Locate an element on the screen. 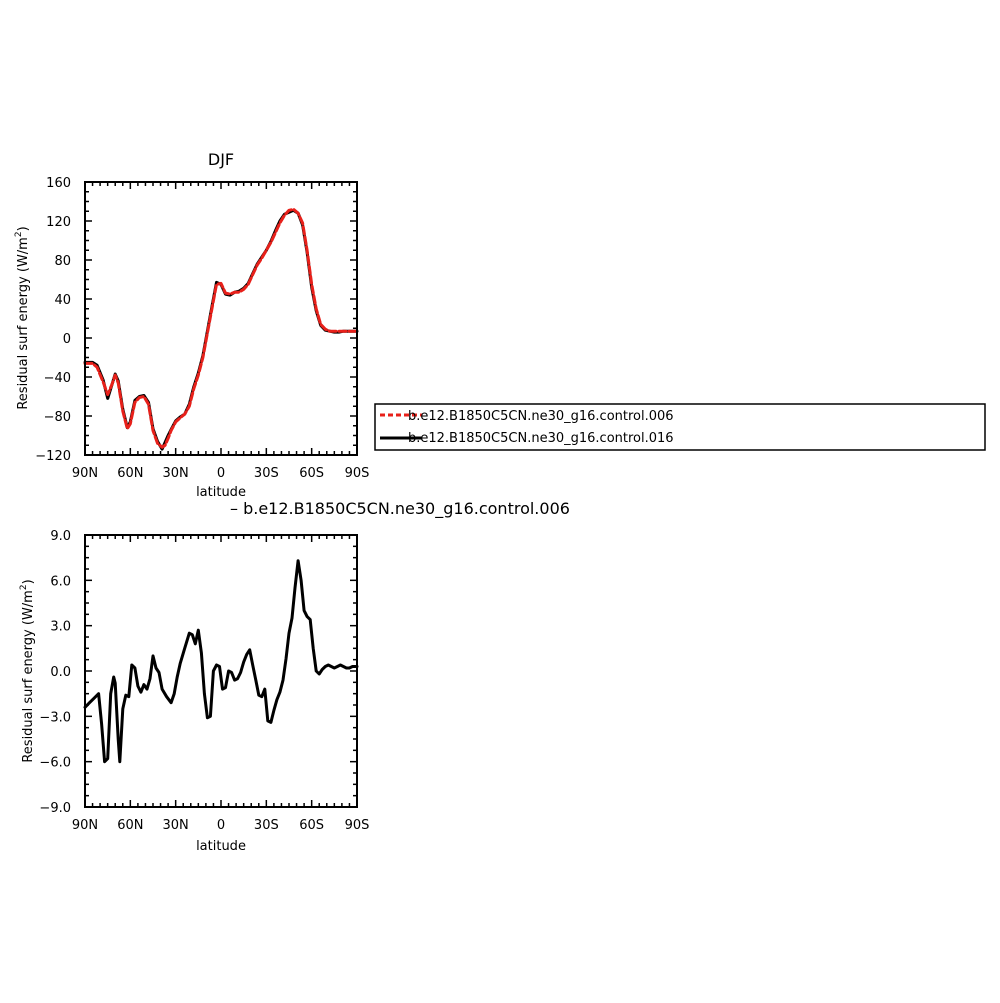 The width and height of the screenshot is (1000, 1003). legend-box is located at coordinates (680, 427).